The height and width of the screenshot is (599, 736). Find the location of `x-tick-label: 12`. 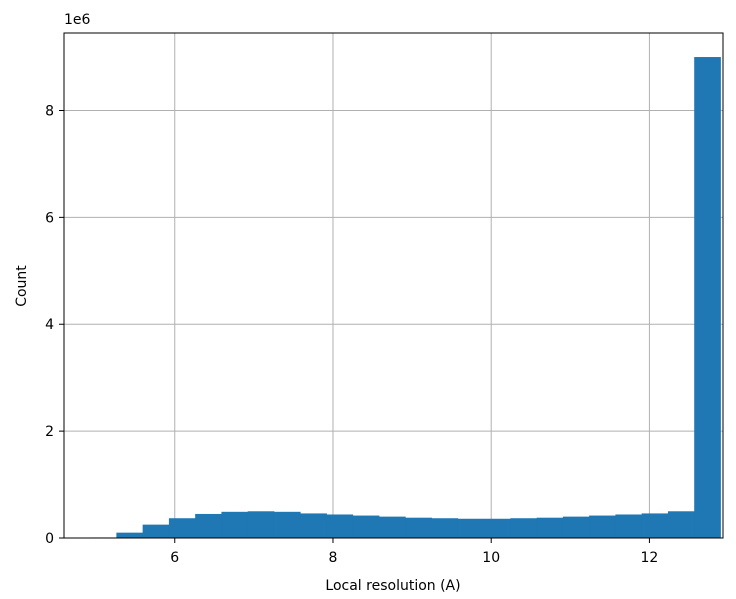

x-tick-label: 12 is located at coordinates (650, 558).